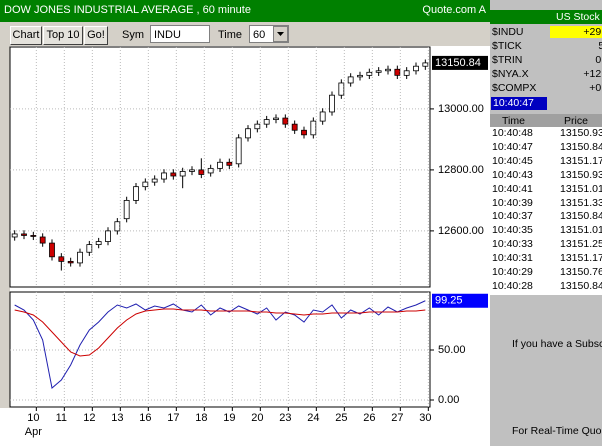 The image size is (602, 446). I want to click on oscillator-line, so click(220, 332).